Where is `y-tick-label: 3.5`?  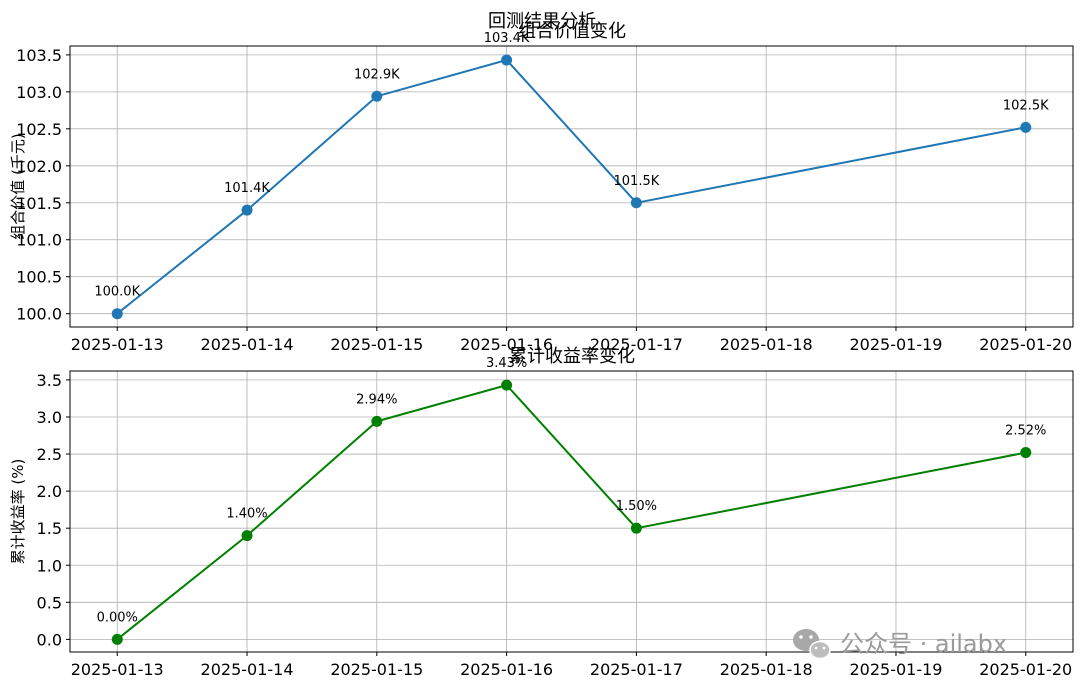
y-tick-label: 3.5 is located at coordinates (49, 380).